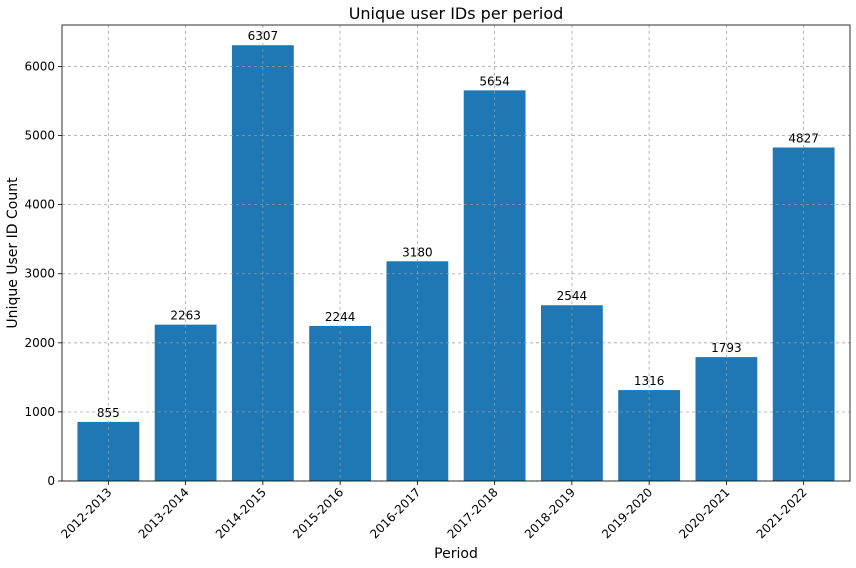  Describe the element at coordinates (108, 413) in the screenshot. I see `bar-value-label: 855` at that location.